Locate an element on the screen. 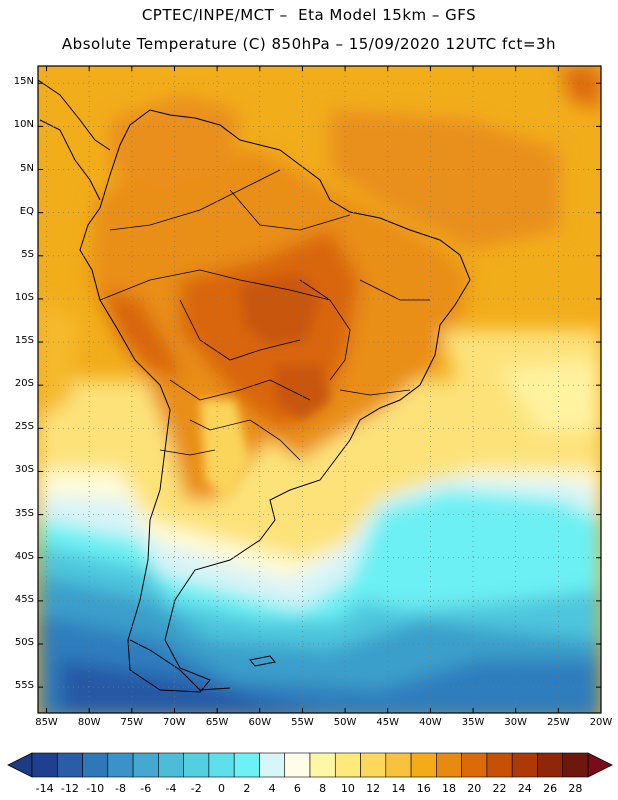 Image resolution: width=618 pixels, height=800 pixels. colorbar-label: 2 is located at coordinates (247, 788).